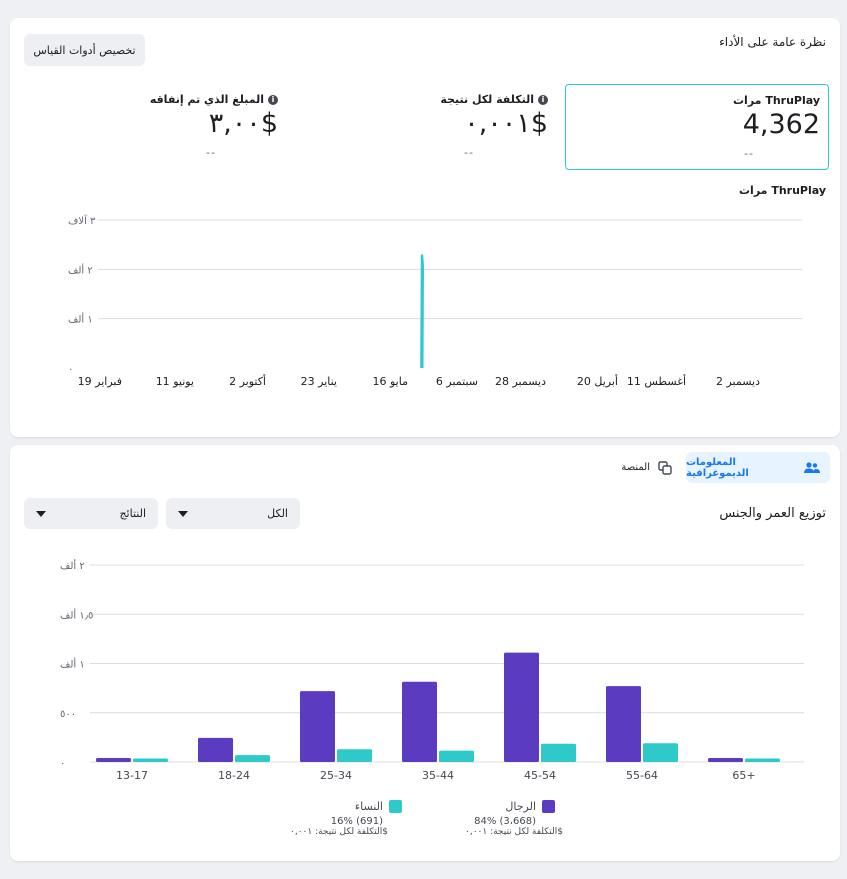 The height and width of the screenshot is (879, 847). What do you see at coordinates (656, 381) in the screenshot?
I see `x-tick-label: 11 أغسطس` at bounding box center [656, 381].